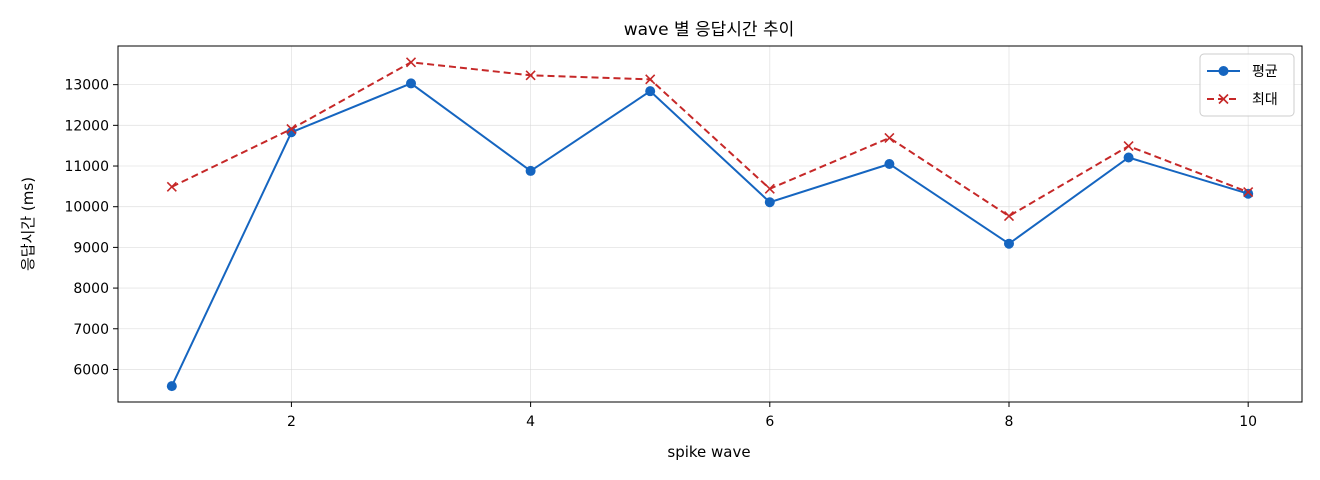 This screenshot has height=480, width=1320. What do you see at coordinates (709, 30) in the screenshot?
I see `chart-title: wave 별 응답시간 추이` at bounding box center [709, 30].